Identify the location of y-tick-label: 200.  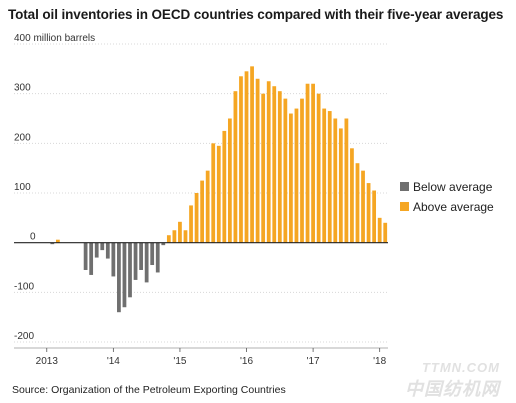
(22, 137).